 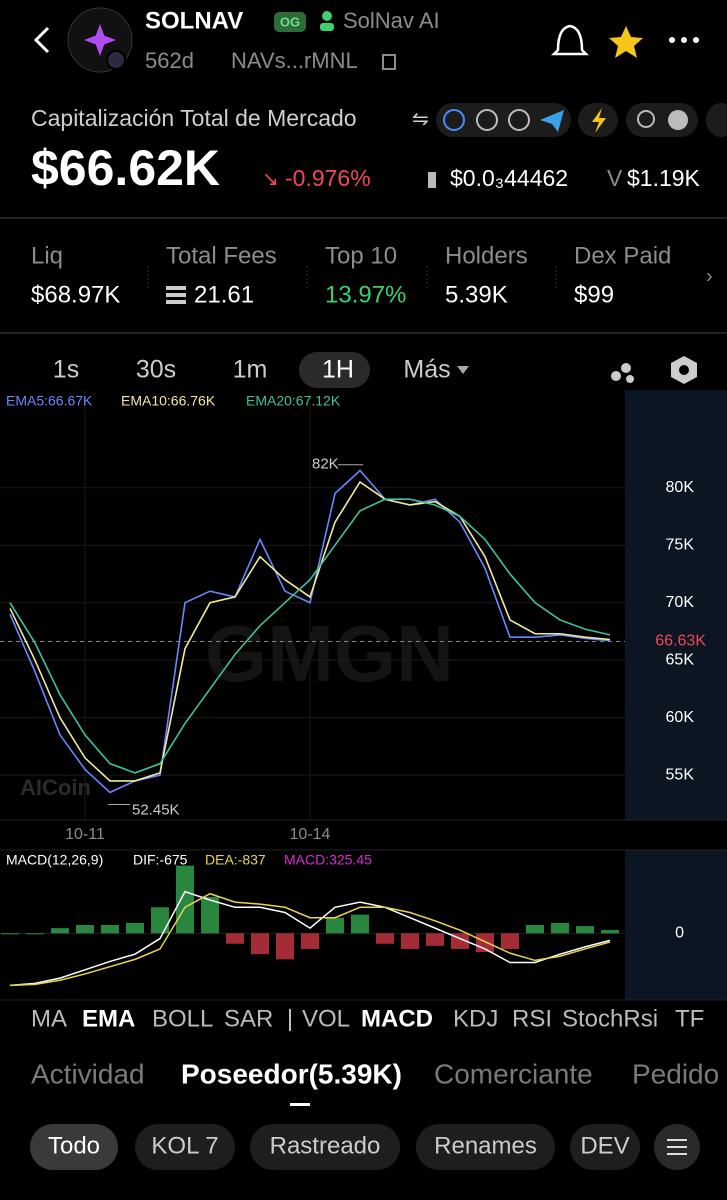 What do you see at coordinates (680, 659) in the screenshot?
I see `y-tick-label: 65K` at bounding box center [680, 659].